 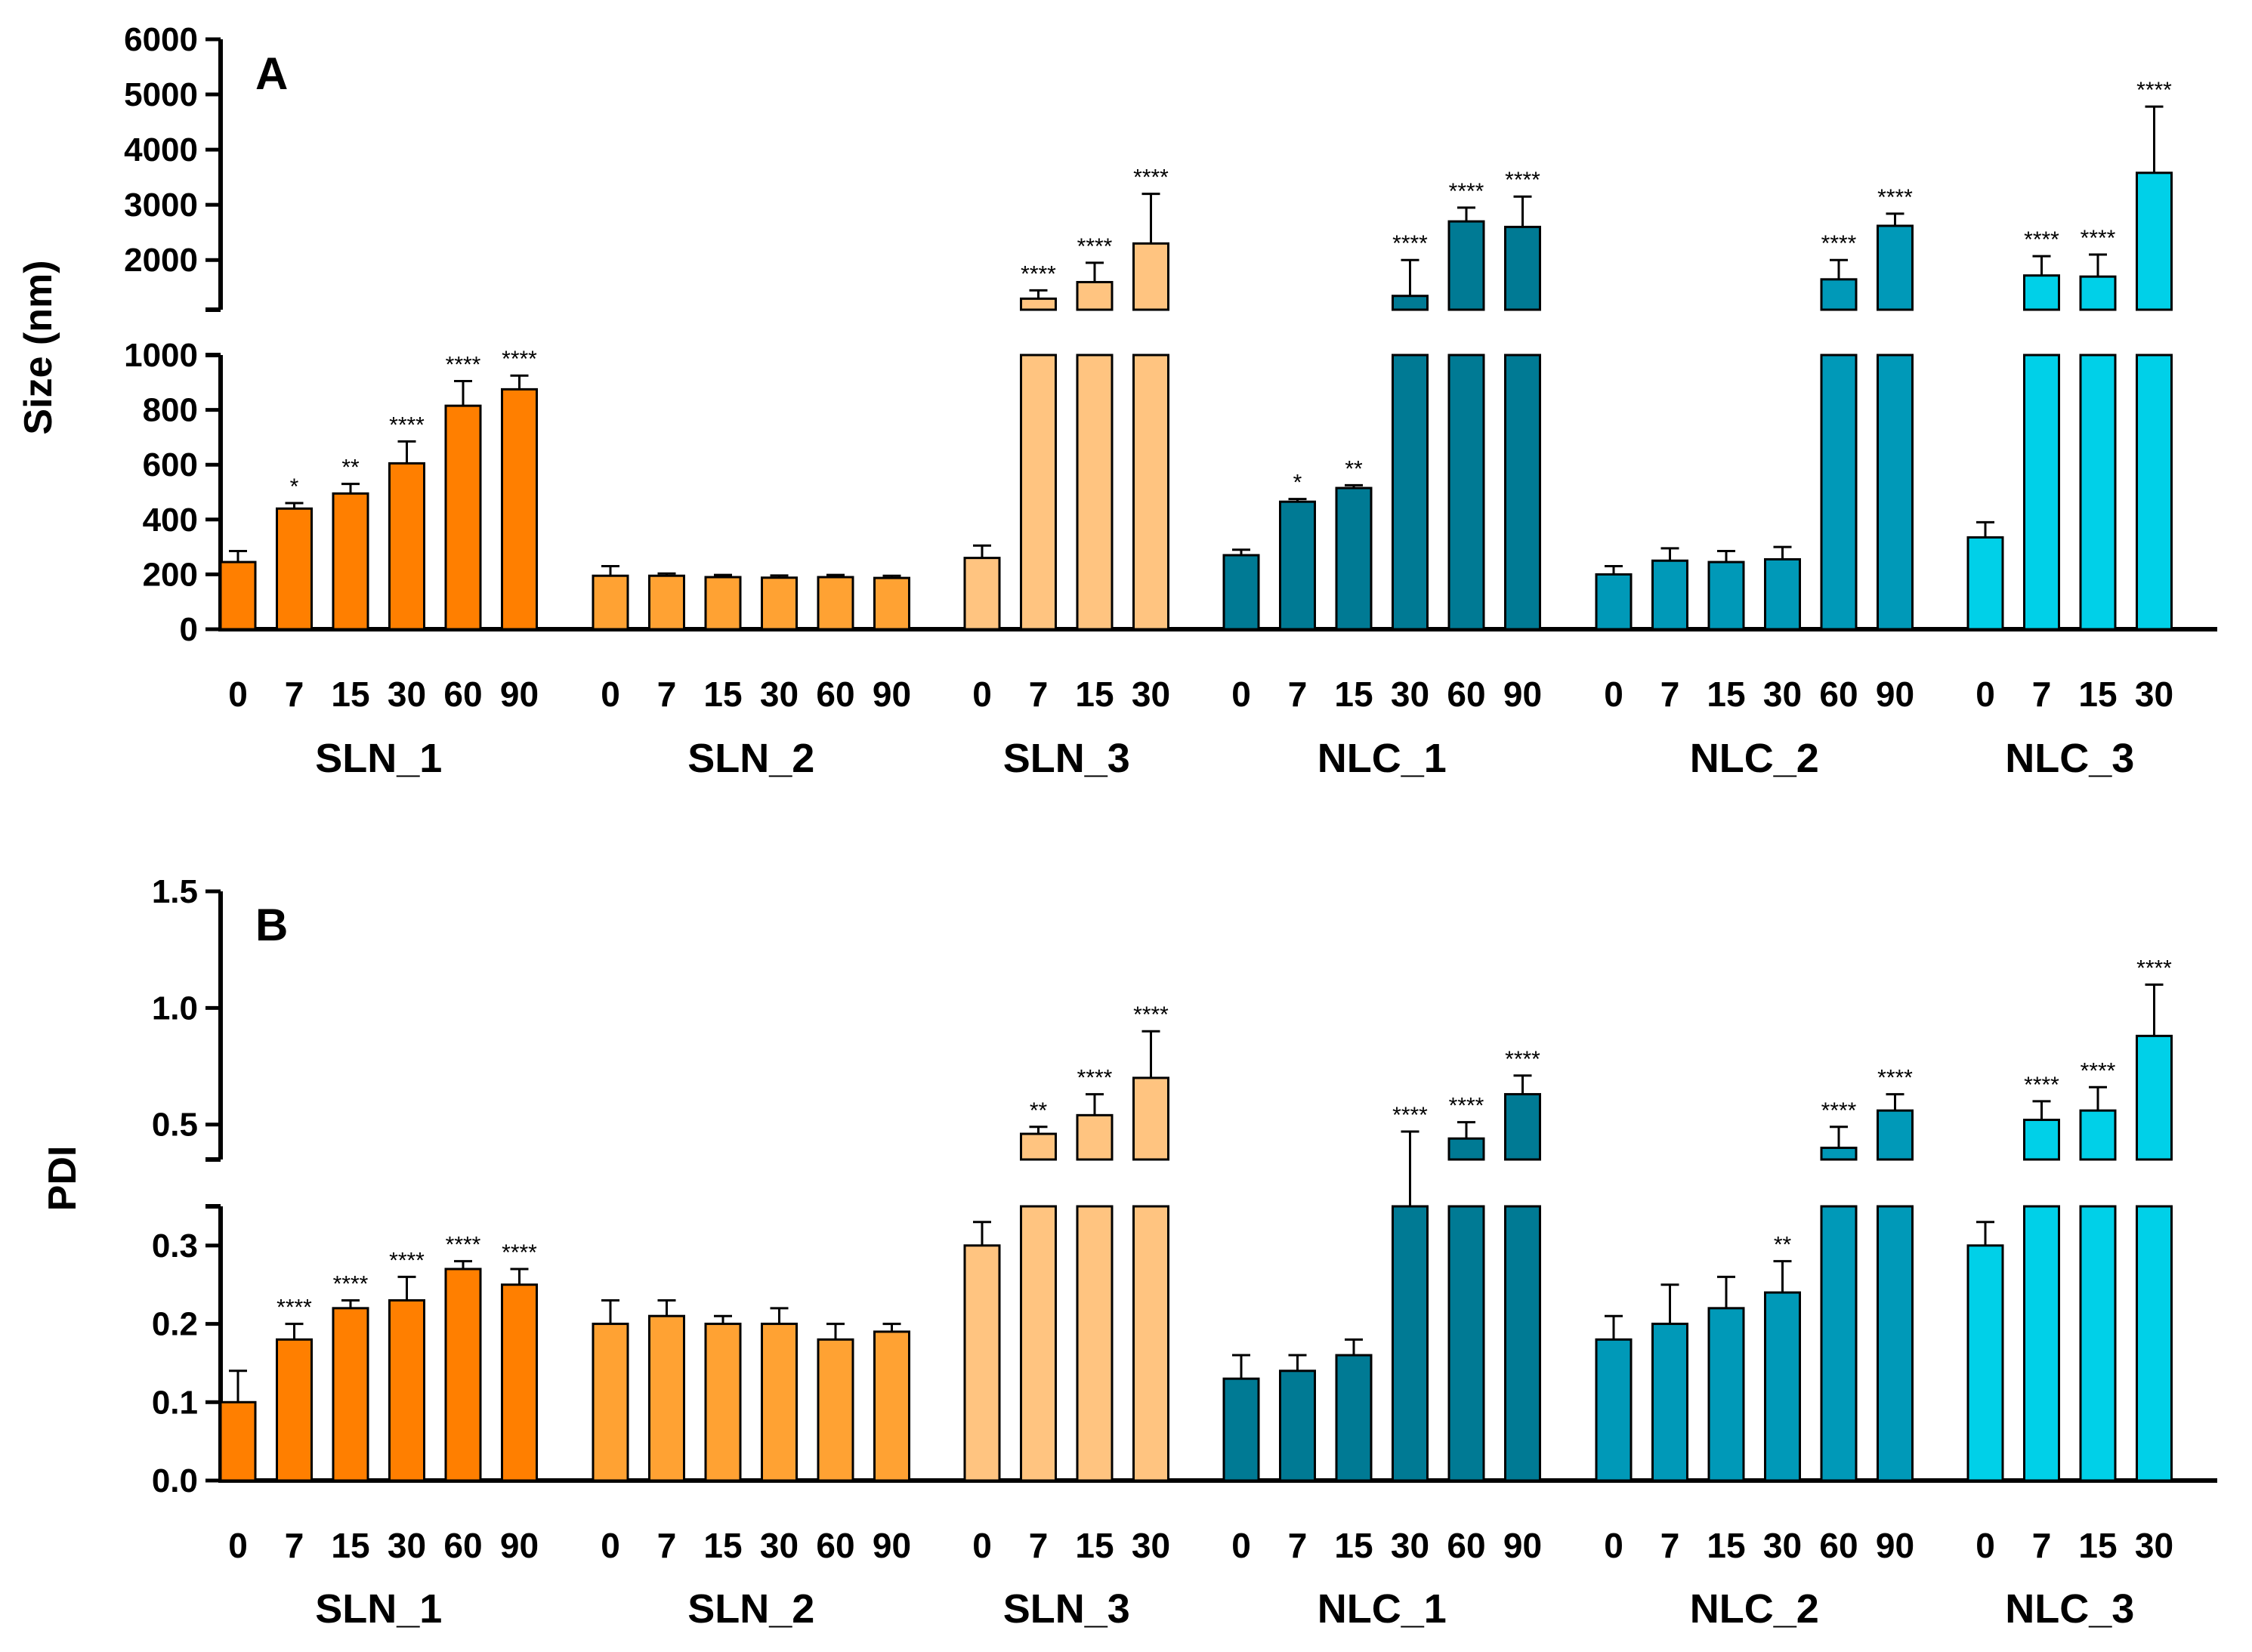 What do you see at coordinates (175, 1402) in the screenshot?
I see `y-tick-label: 0.1` at bounding box center [175, 1402].